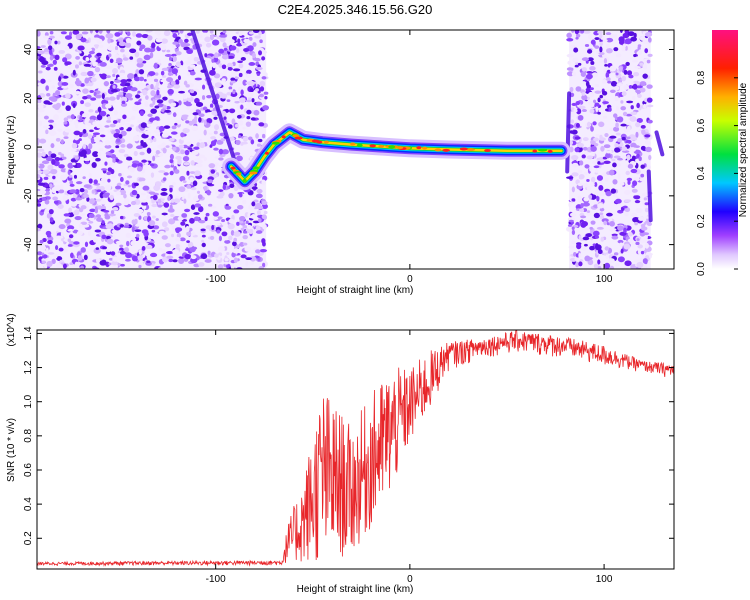 The height and width of the screenshot is (600, 750). I want to click on colorbar-gradient, so click(725, 149).